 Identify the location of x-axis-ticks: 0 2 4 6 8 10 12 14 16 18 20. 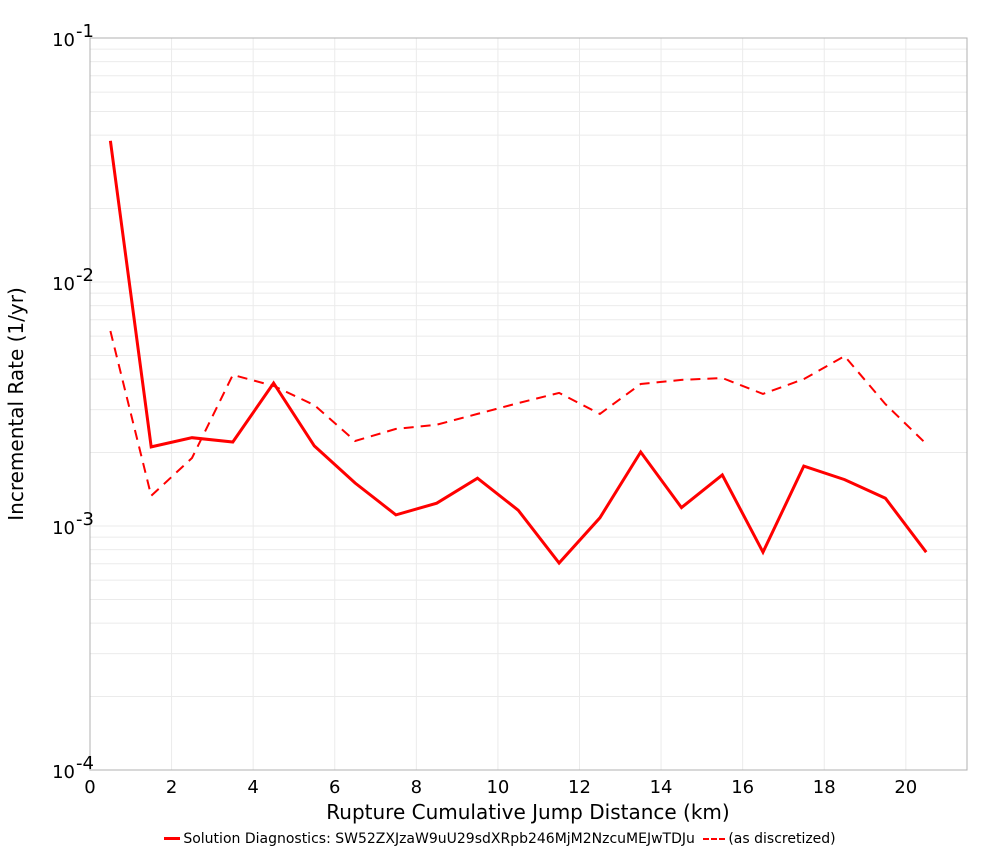
(500, 787).